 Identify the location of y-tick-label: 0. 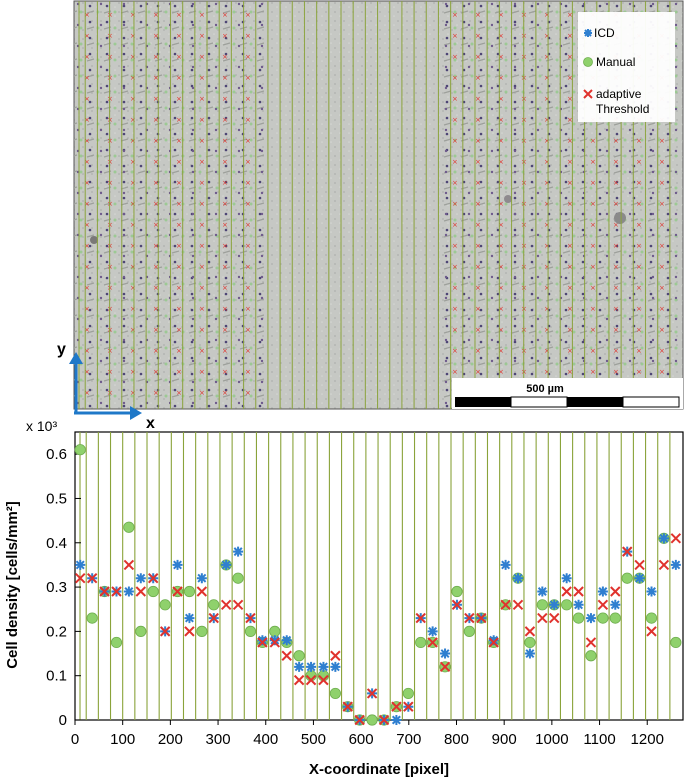
(63, 720).